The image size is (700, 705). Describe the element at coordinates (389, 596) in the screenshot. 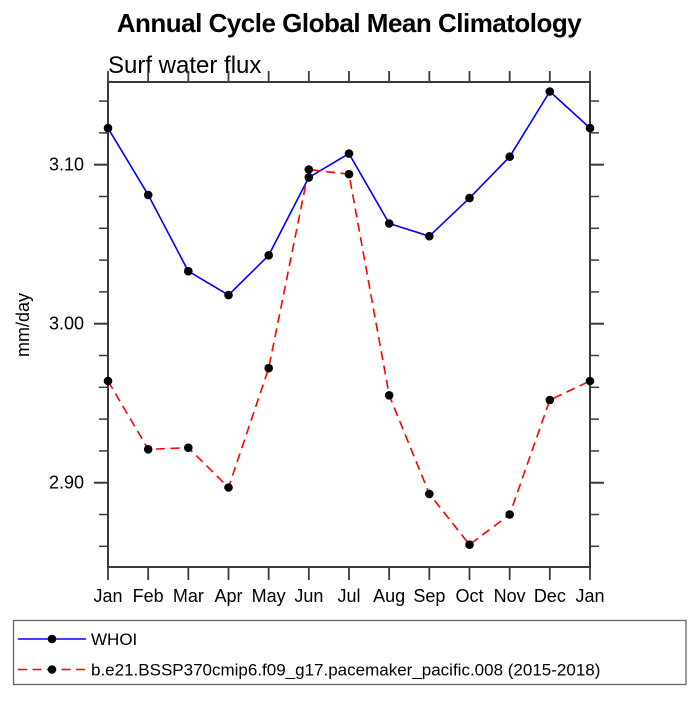

I see `x-tick-label: Aug` at that location.